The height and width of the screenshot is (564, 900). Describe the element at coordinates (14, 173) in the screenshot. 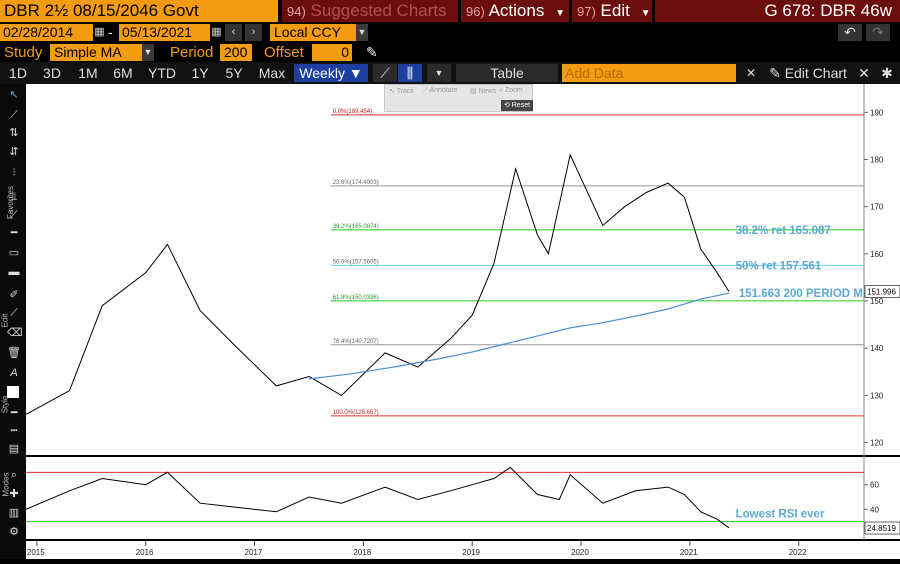

I see `channel-icon: ⫶` at that location.